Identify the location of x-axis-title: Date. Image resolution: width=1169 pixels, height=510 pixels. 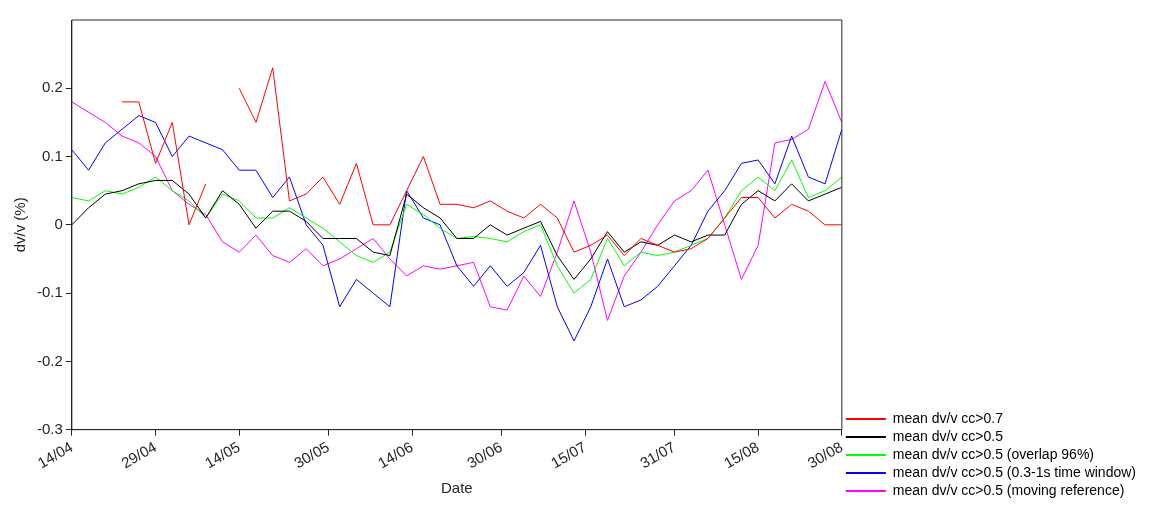
(457, 488).